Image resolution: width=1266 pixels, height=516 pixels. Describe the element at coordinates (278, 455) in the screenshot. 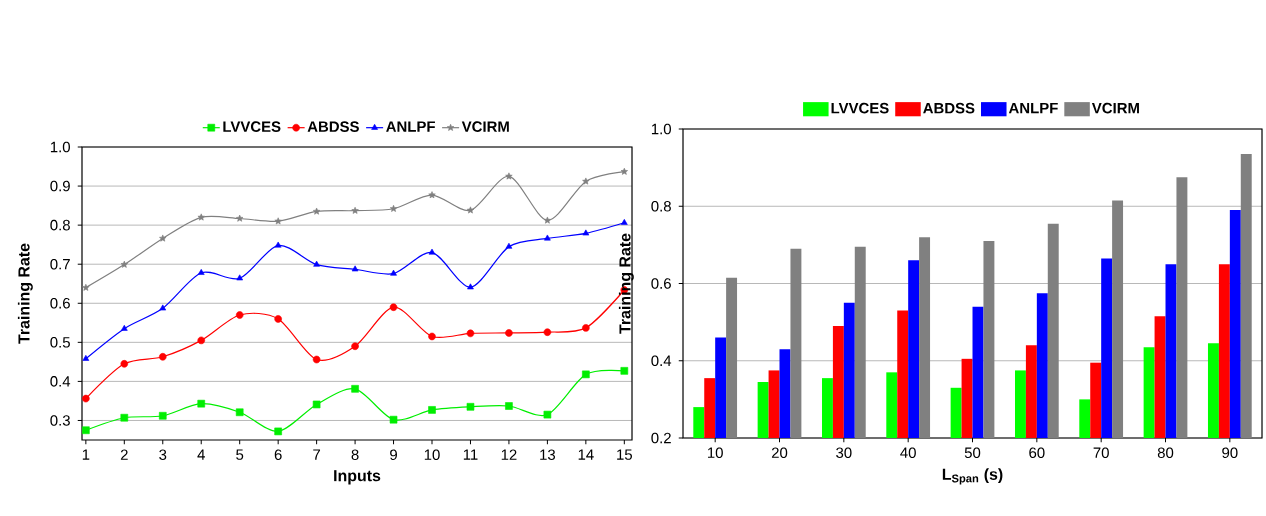

I see `x-tick-label: 6` at that location.